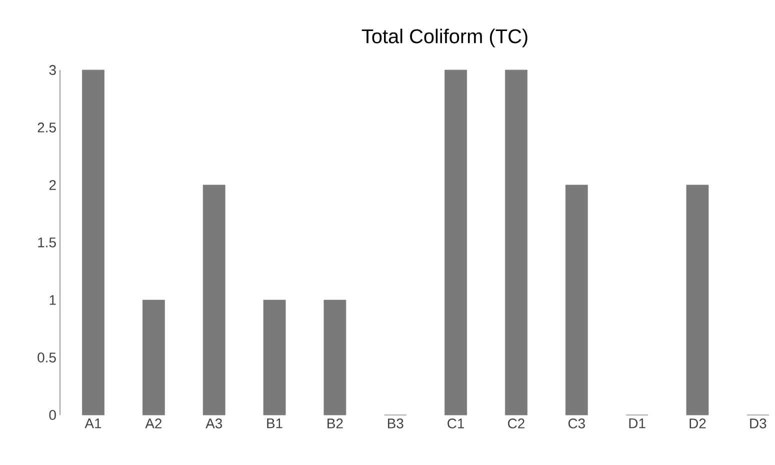 The height and width of the screenshot is (465, 775). I want to click on x-tick-label: C2, so click(516, 423).